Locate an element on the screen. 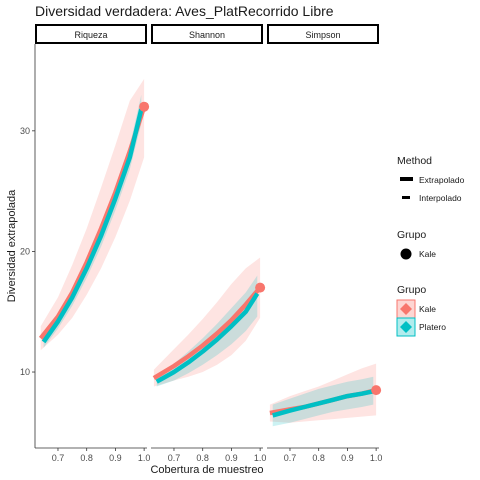  legend-label-platero: Platero is located at coordinates (432, 327).